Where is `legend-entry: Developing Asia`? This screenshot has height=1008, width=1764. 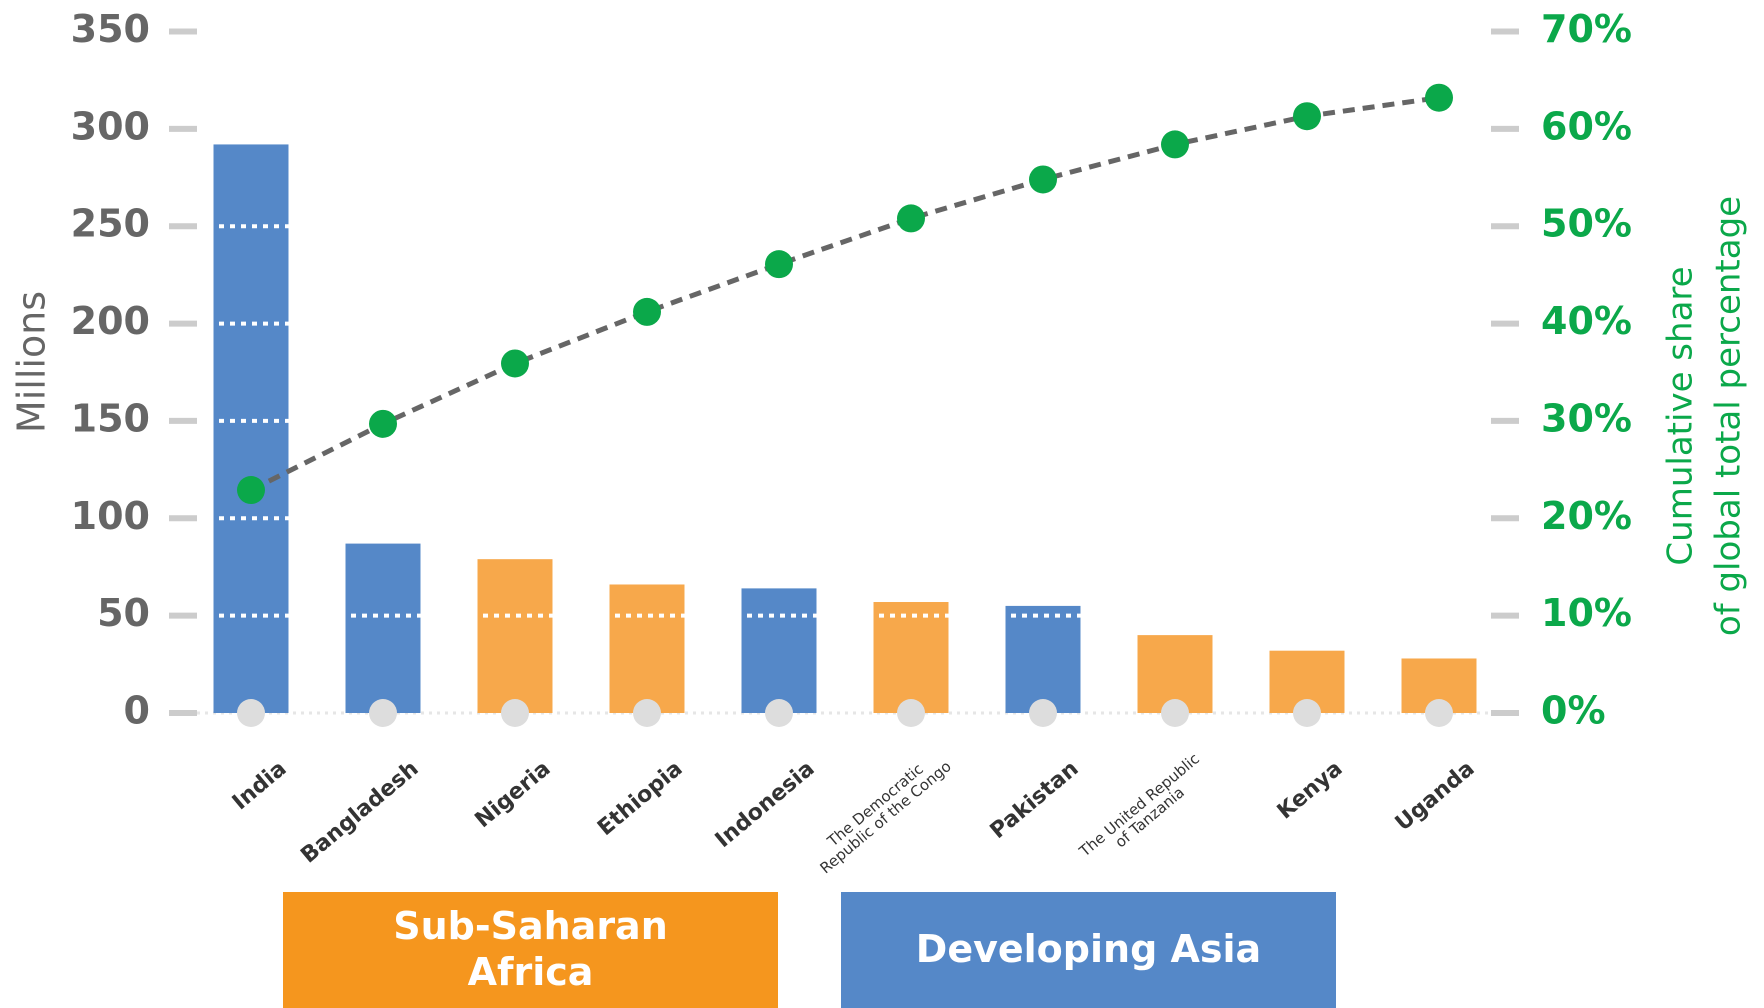 legend-entry: Developing Asia is located at coordinates (1088, 950).